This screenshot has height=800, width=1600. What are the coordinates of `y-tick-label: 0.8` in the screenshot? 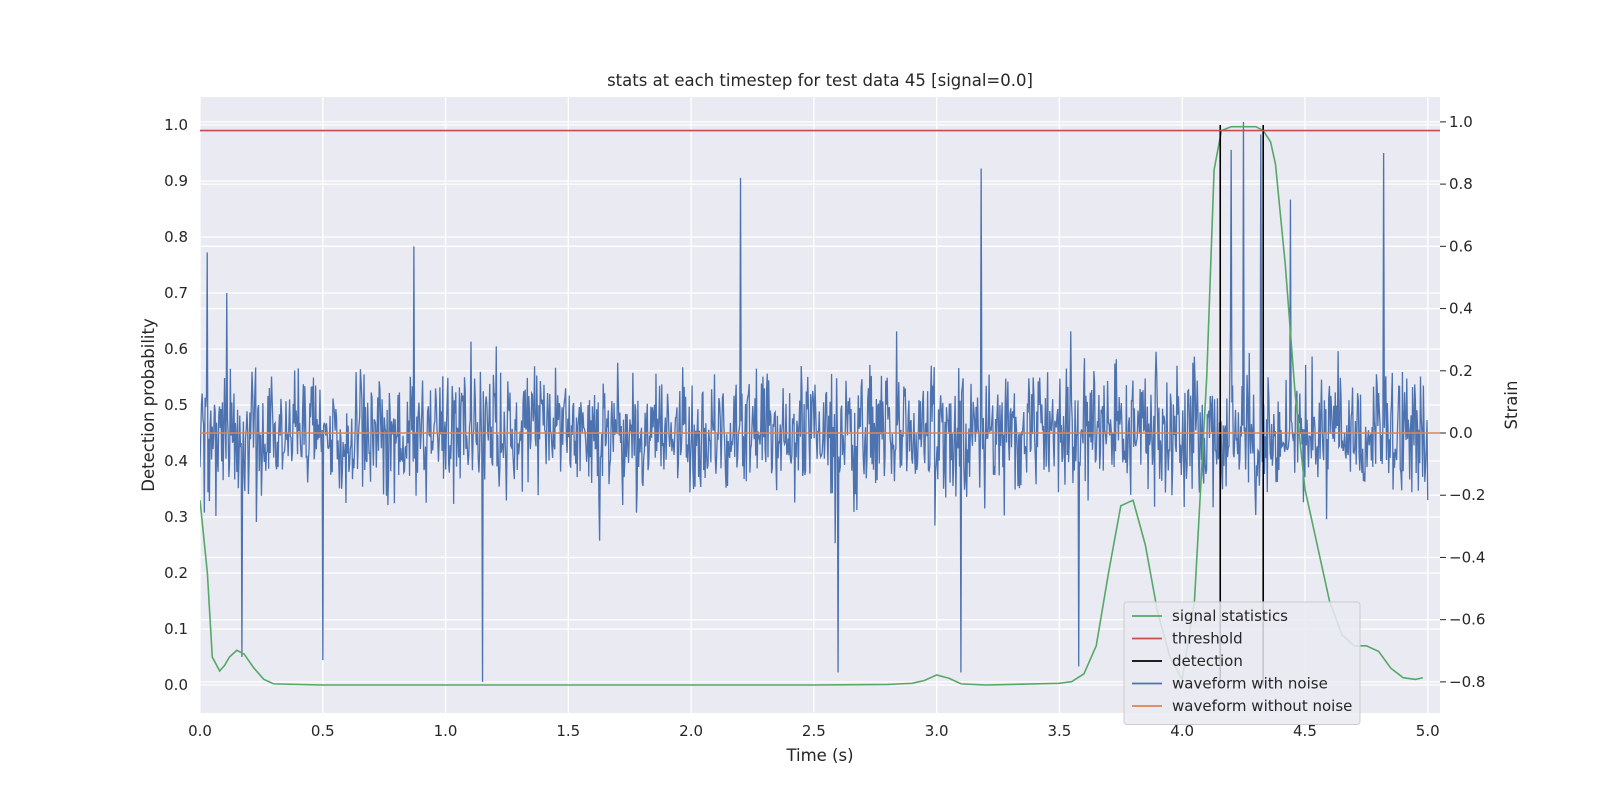 It's located at (176, 237).